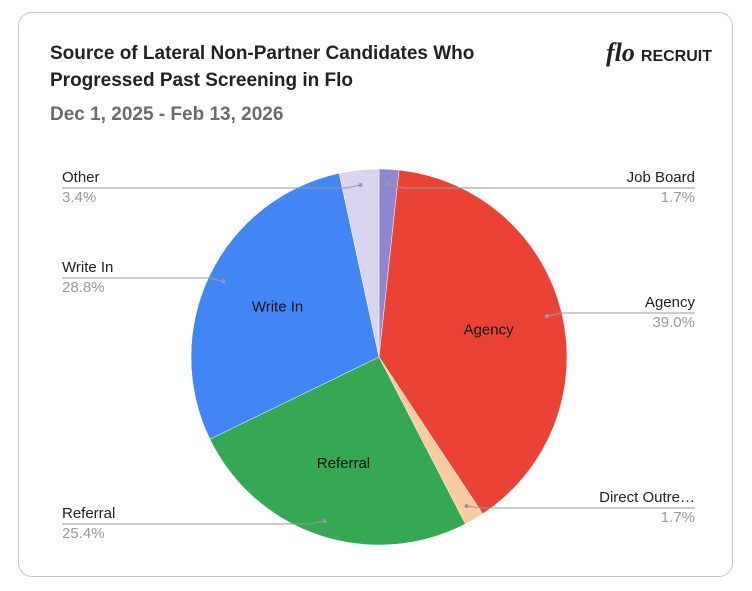 The height and width of the screenshot is (591, 752). I want to click on value-label: 25.4%, so click(83, 533).